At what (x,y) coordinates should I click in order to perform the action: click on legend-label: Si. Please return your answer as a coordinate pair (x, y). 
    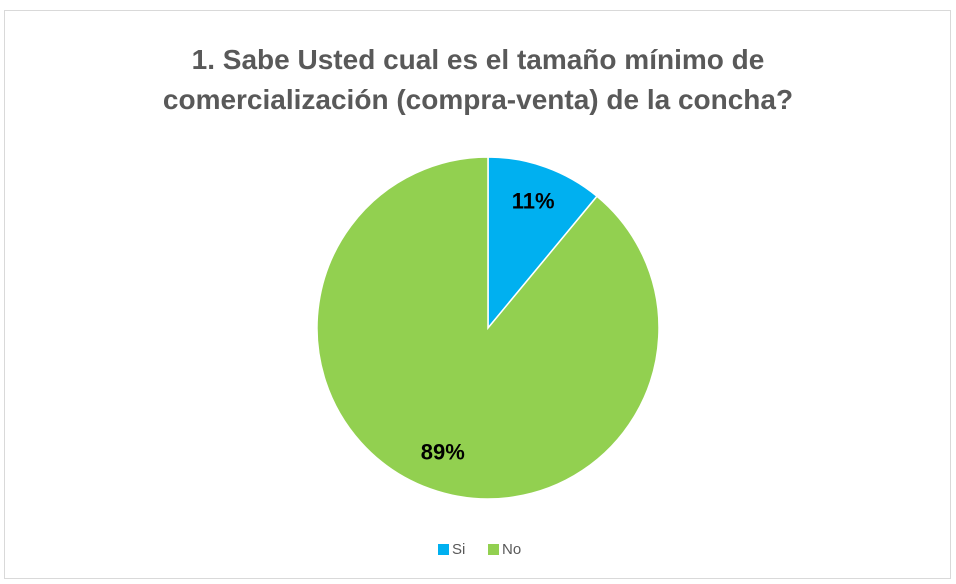
    Looking at the image, I should click on (458, 549).